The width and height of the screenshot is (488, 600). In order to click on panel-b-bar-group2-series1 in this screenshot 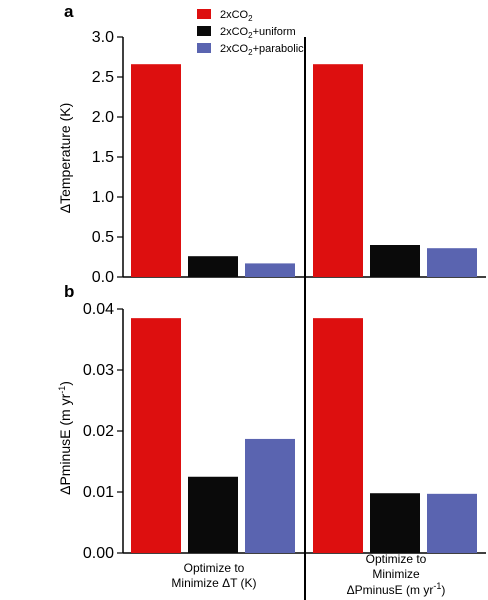, I will do `click(338, 435)`.